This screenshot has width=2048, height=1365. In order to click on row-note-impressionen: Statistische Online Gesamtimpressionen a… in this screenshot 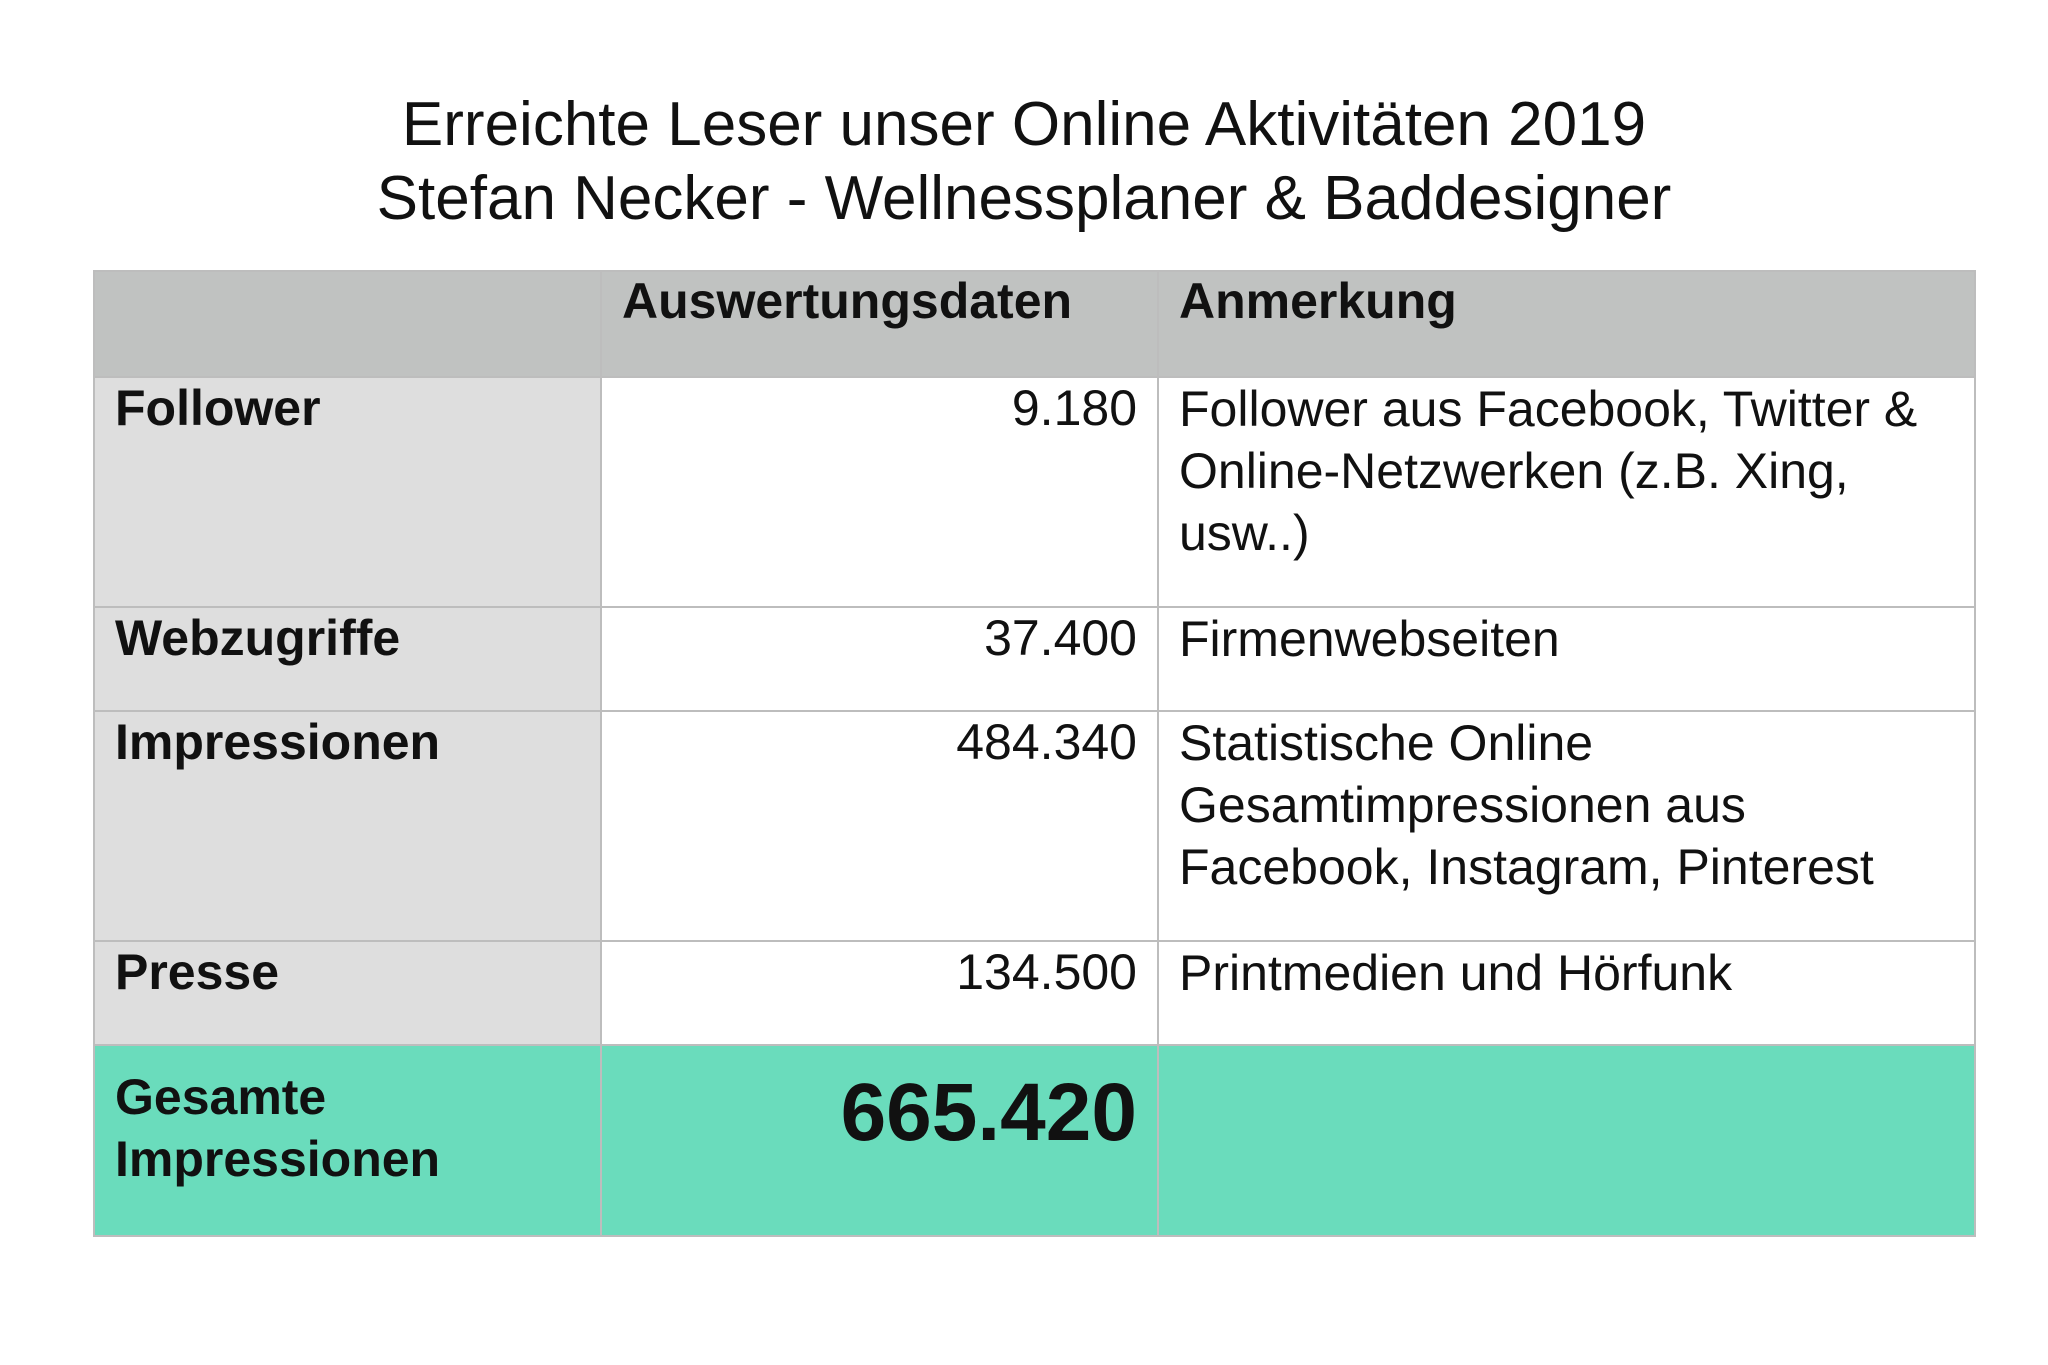, I will do `click(1566, 826)`.